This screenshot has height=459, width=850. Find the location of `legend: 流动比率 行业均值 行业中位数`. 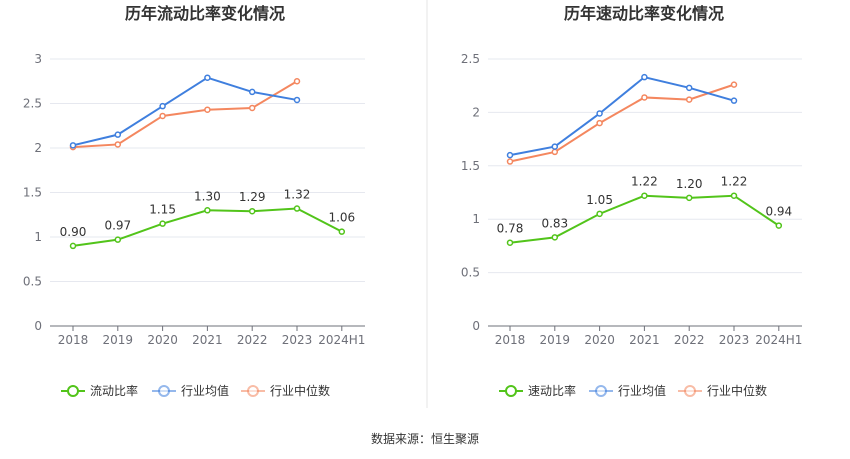

legend: 流动比率 行业均值 行业中位数 is located at coordinates (195, 390).